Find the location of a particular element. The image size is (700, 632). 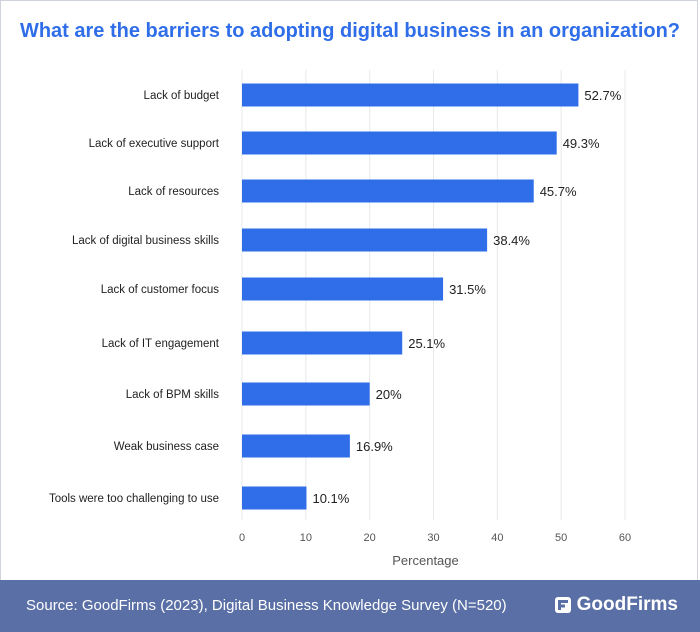

value-label: 31.5% is located at coordinates (467, 289).